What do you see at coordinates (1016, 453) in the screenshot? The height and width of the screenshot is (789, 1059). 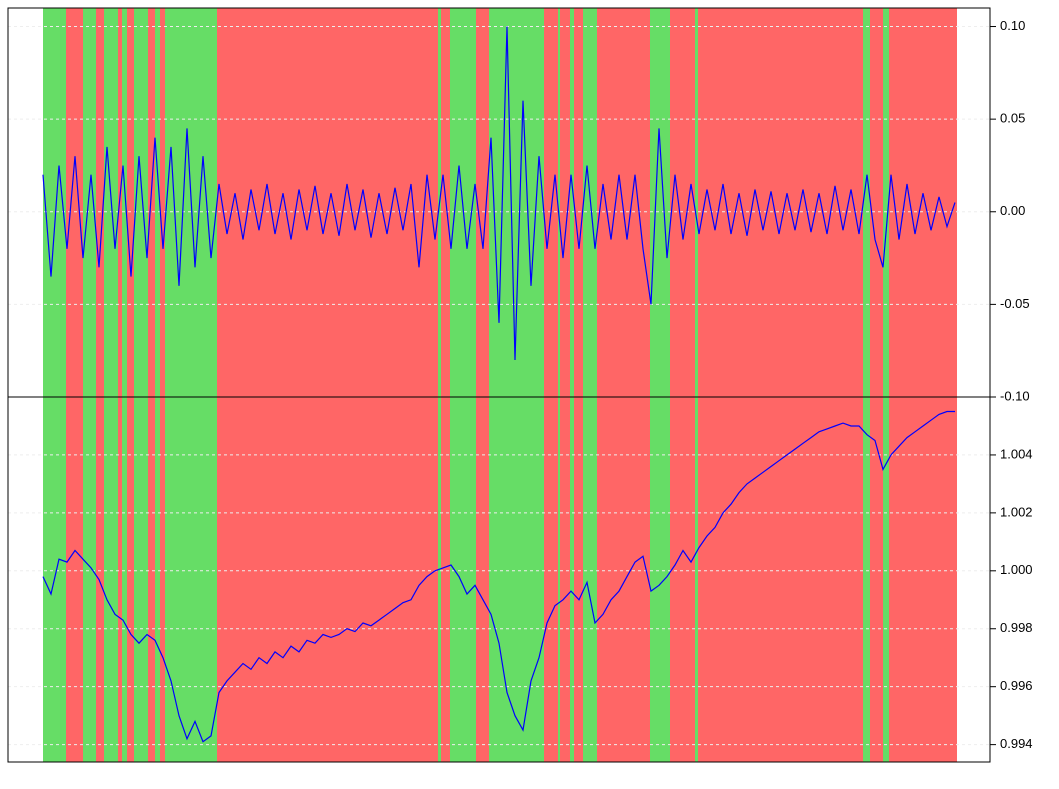 I see `y-tick-label: 1.004` at bounding box center [1016, 453].